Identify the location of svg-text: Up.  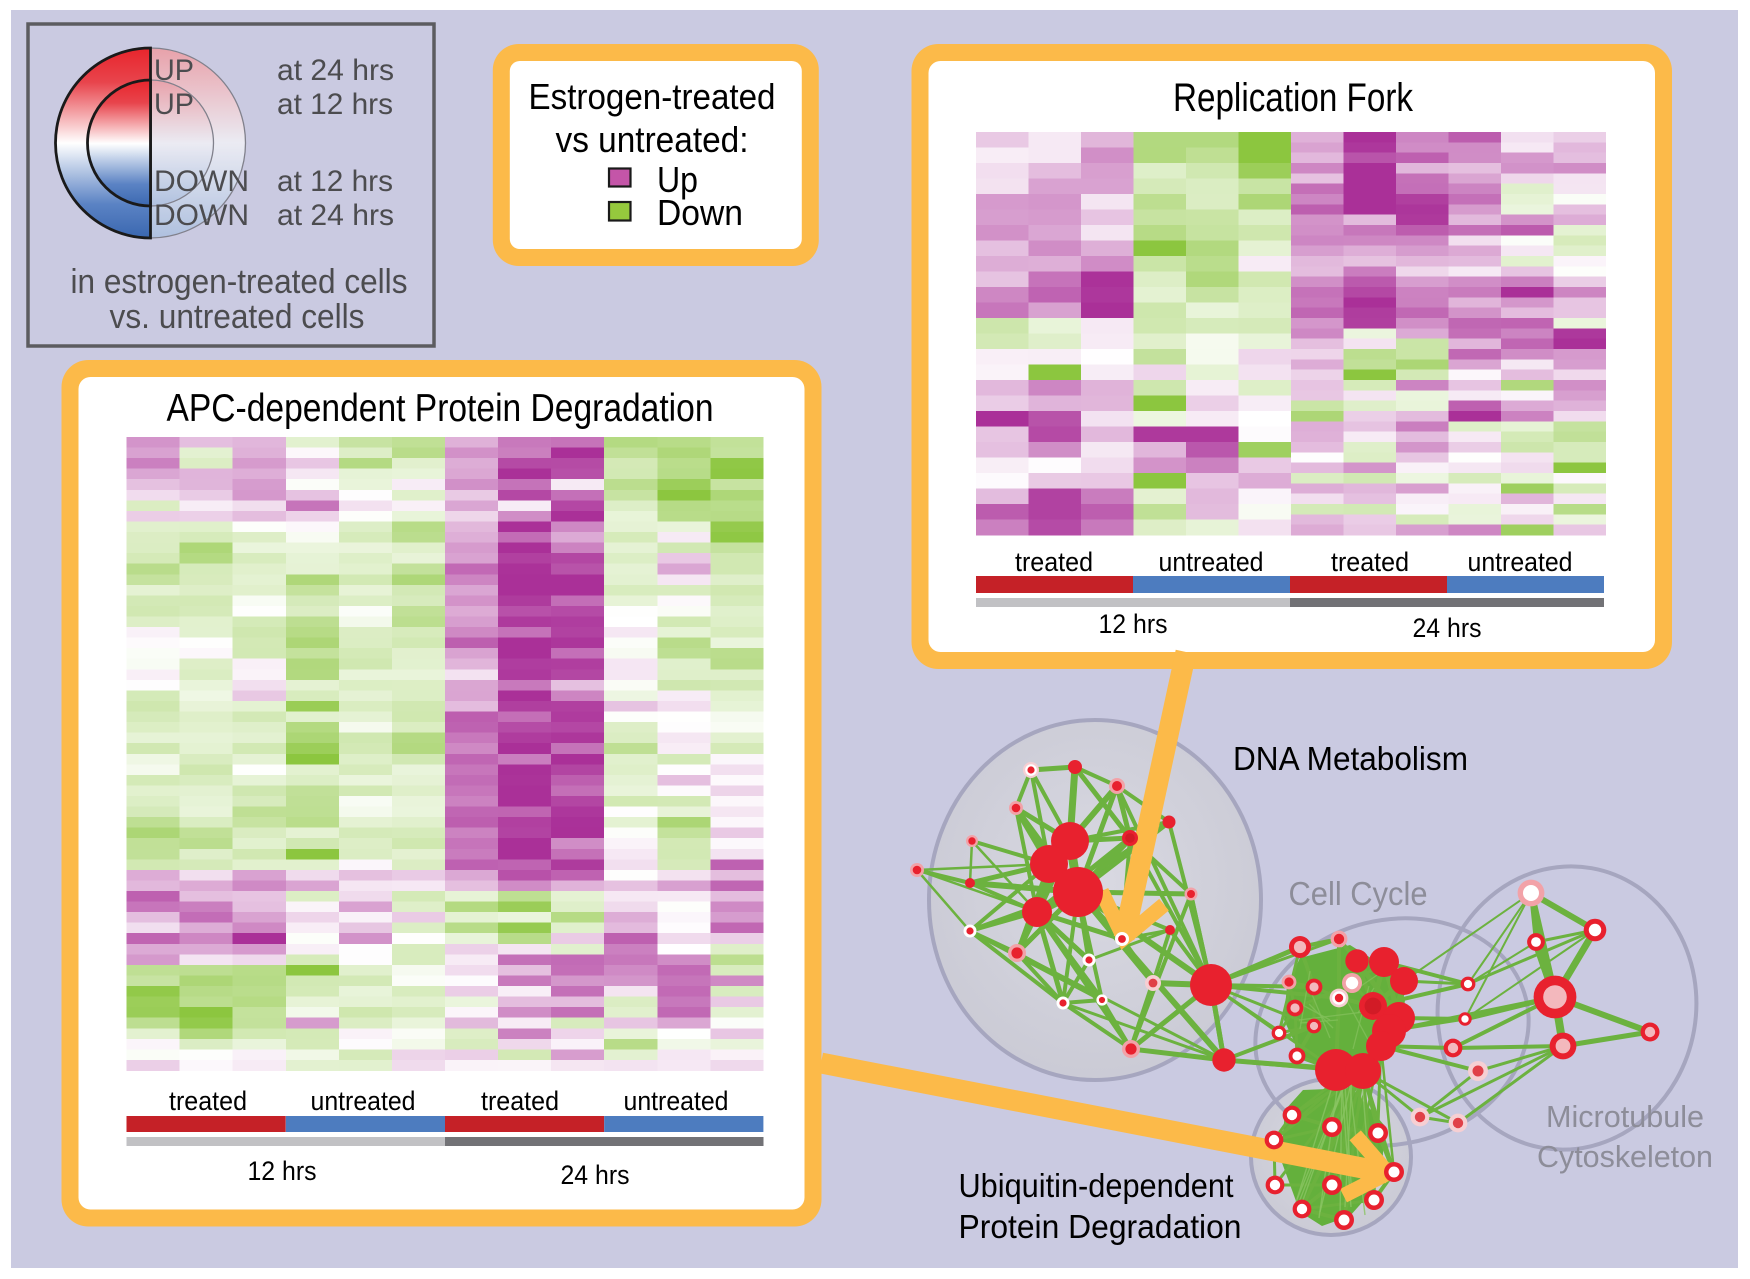
(677, 179).